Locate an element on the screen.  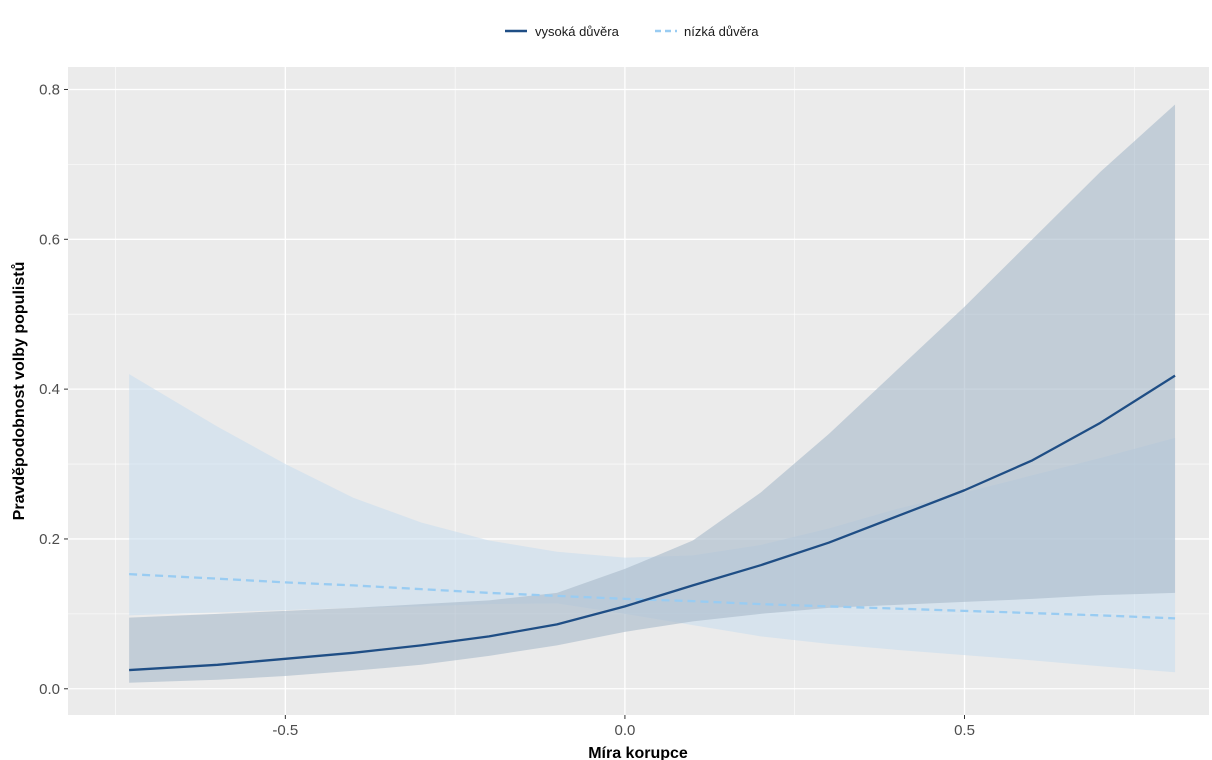
x-axis-ticks: -0.5 0.0 0.5 is located at coordinates (623, 727).